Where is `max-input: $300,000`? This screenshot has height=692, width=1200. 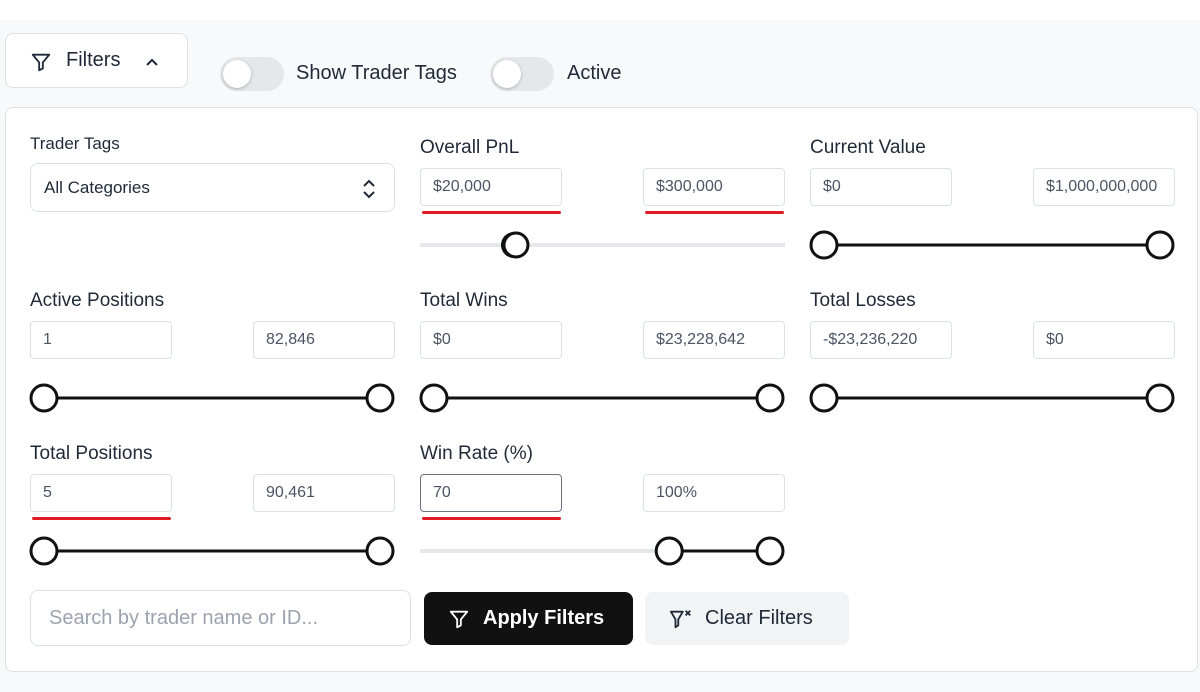 max-input: $300,000 is located at coordinates (714, 187).